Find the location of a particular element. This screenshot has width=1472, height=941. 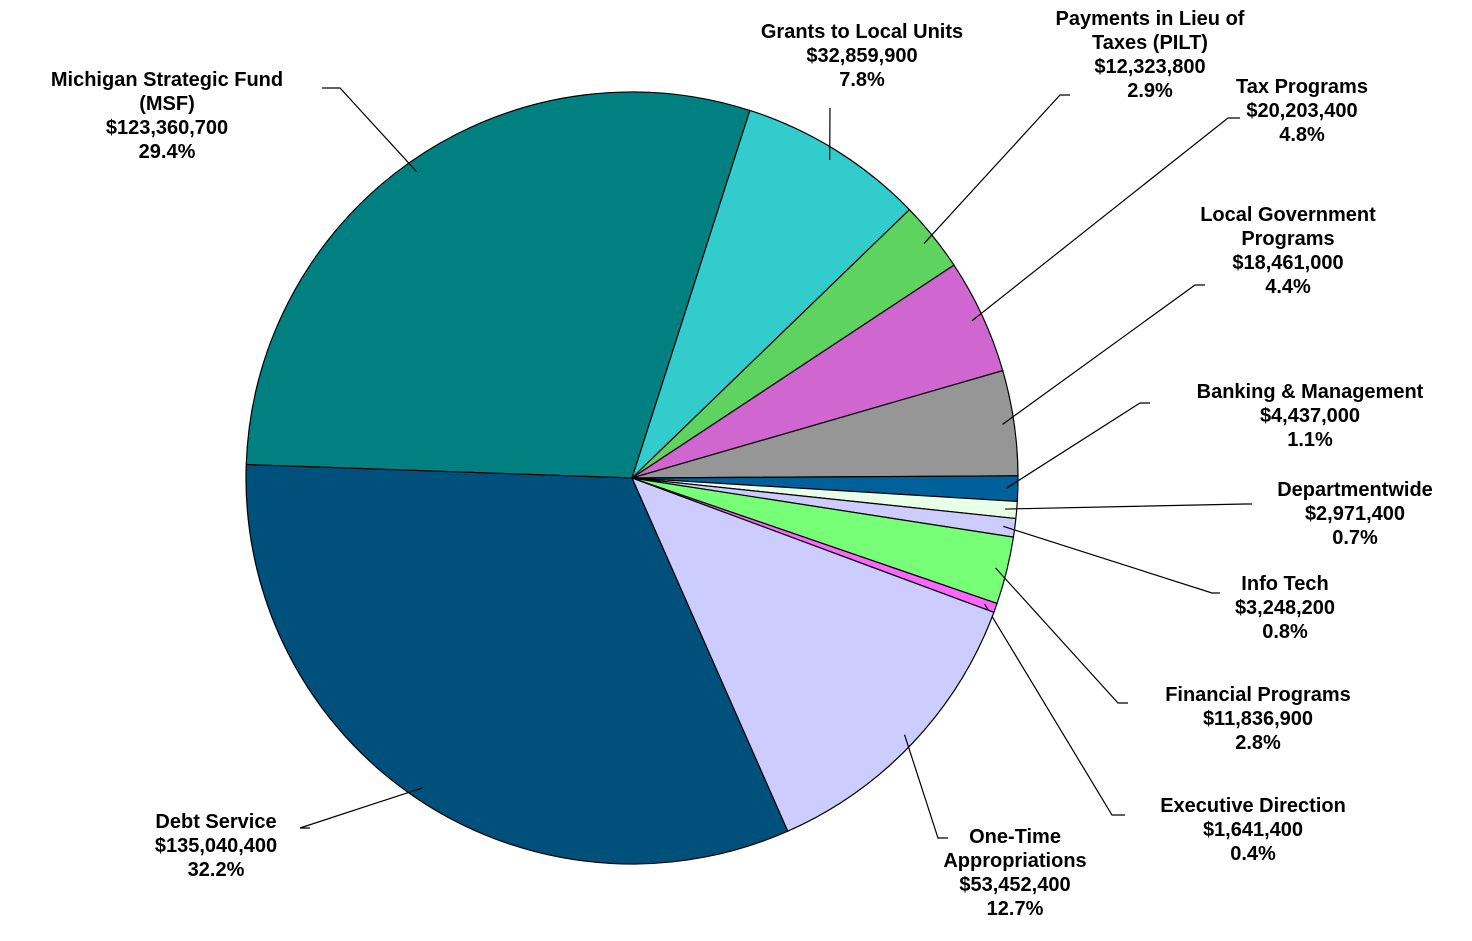

slice-label: Banking & Management $4,437,000 1.1% is located at coordinates (1310, 416).